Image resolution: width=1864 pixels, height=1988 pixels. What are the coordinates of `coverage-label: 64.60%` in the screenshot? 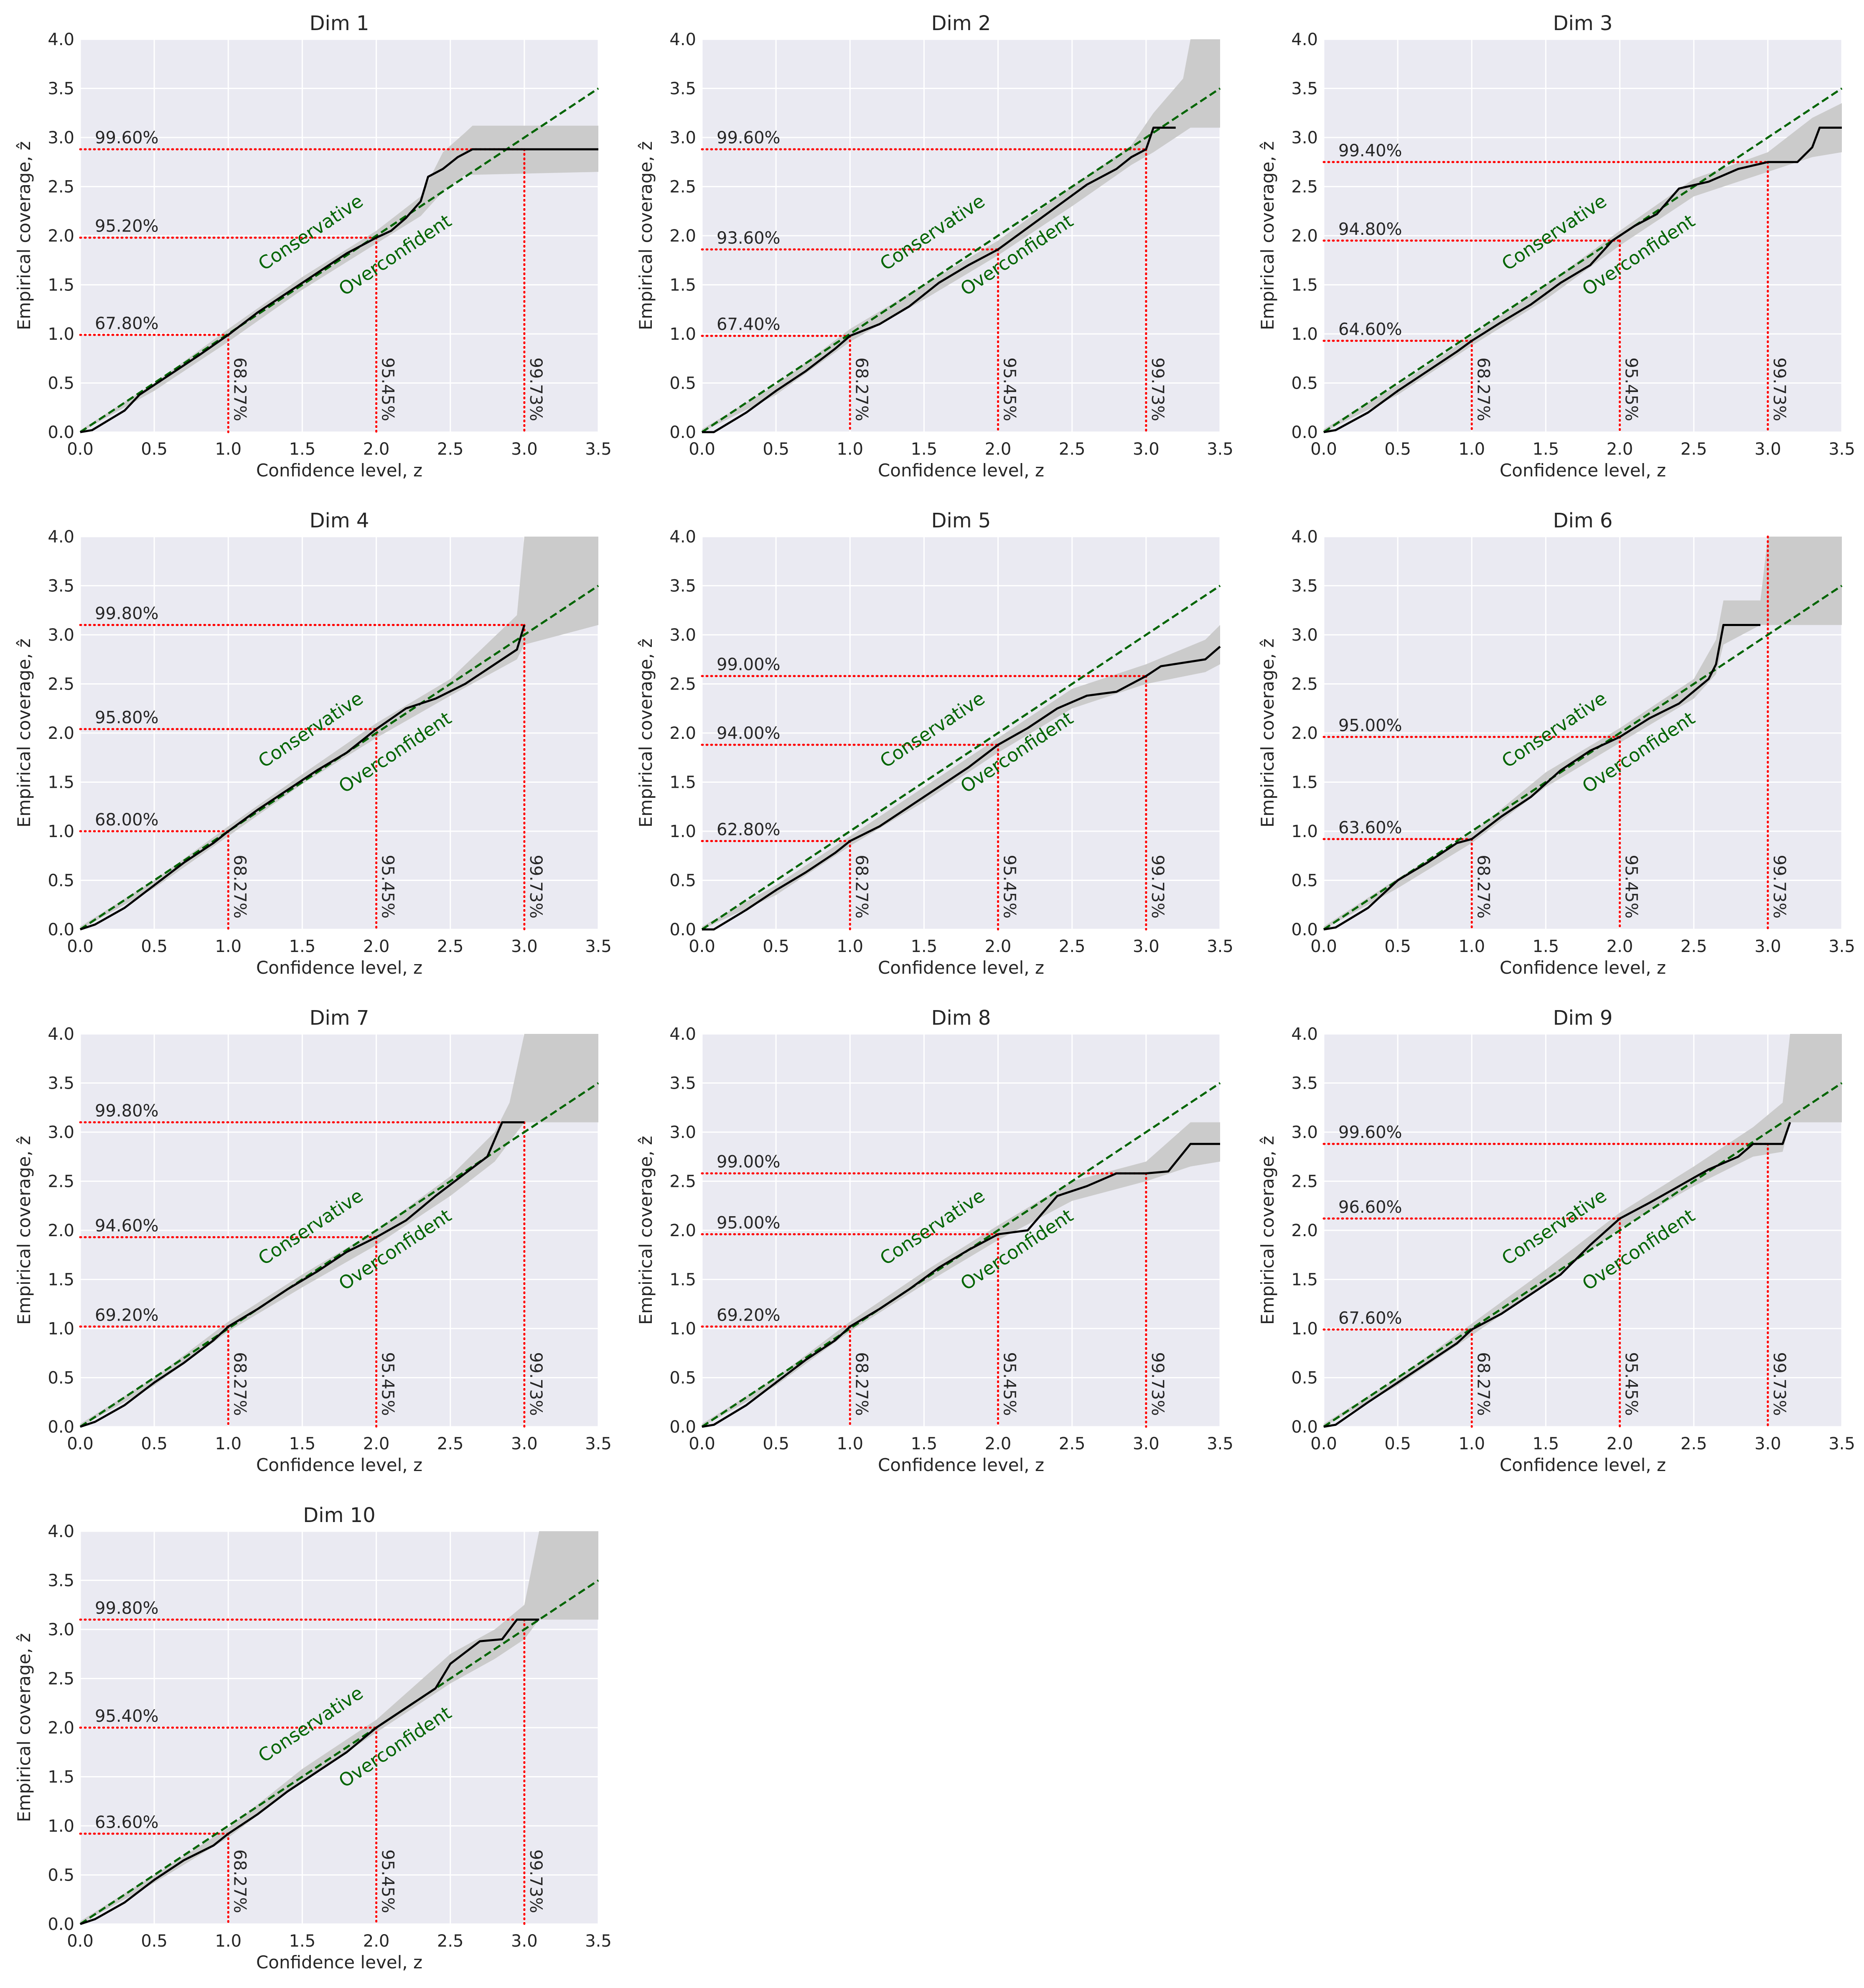 It's located at (1370, 329).